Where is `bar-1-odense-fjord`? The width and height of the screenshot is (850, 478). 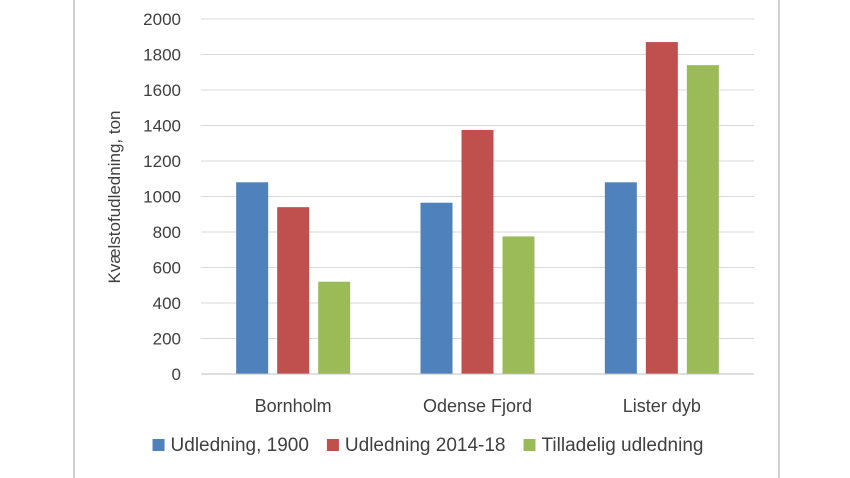
bar-1-odense-fjord is located at coordinates (436, 288).